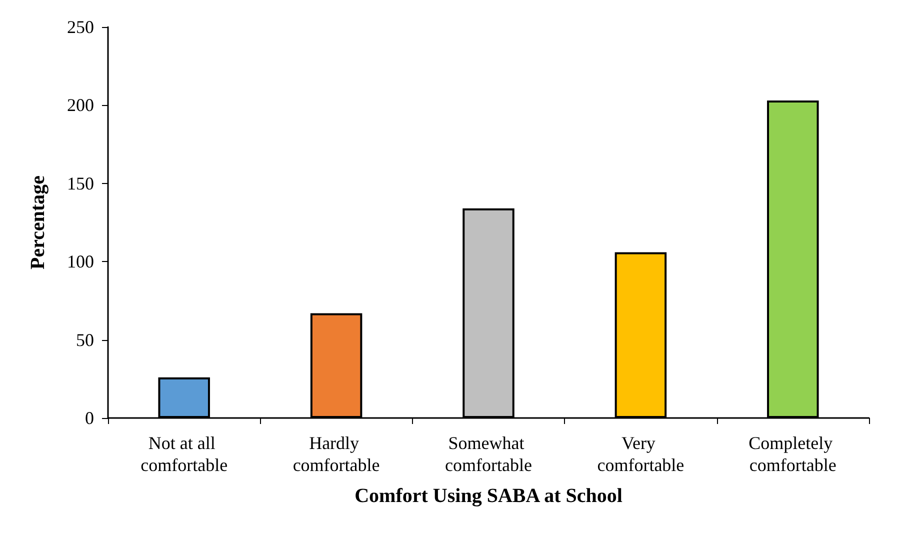 The width and height of the screenshot is (897, 533). I want to click on y-tick-label: 200, so click(80, 105).